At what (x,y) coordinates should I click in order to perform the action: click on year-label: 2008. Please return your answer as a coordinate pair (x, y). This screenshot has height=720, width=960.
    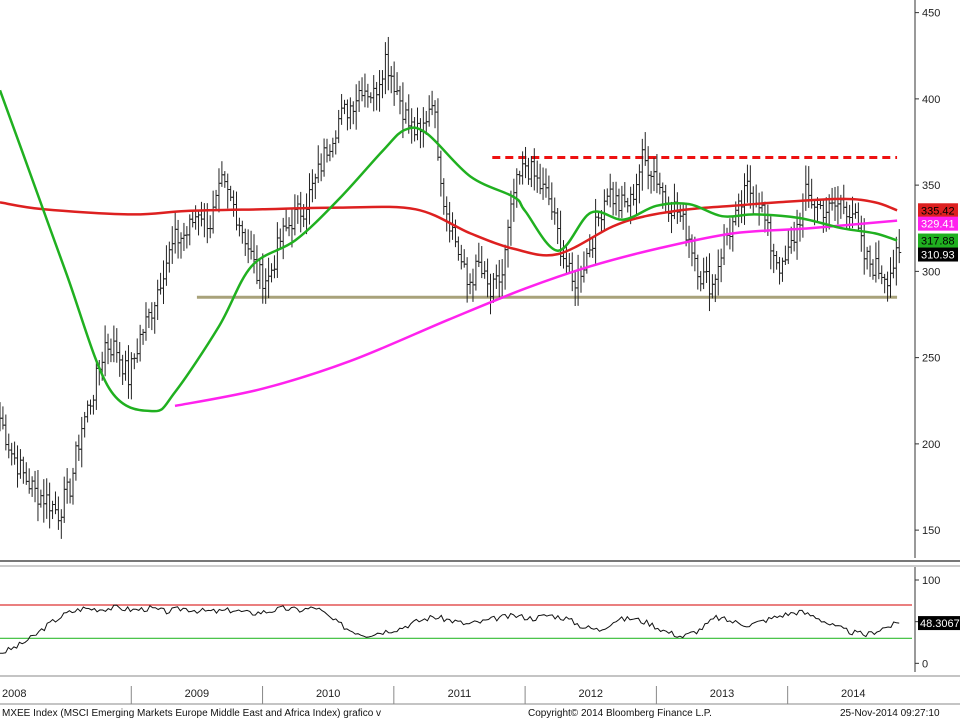
    Looking at the image, I should click on (14, 694).